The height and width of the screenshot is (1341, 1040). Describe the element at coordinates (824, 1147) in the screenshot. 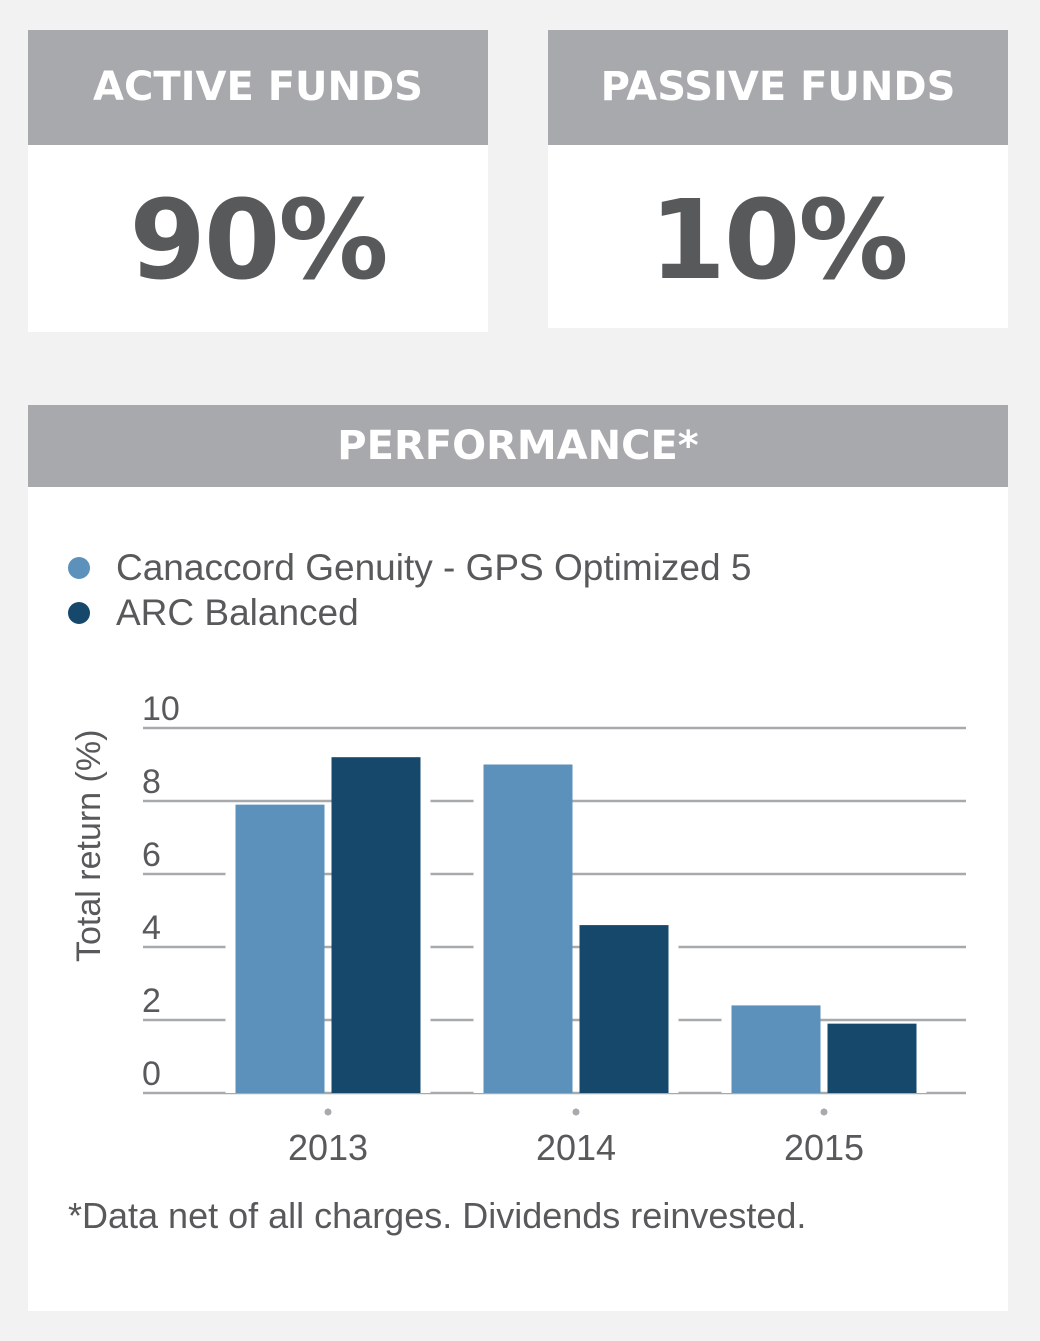

I see `x-tick-label-2015: 2015` at that location.